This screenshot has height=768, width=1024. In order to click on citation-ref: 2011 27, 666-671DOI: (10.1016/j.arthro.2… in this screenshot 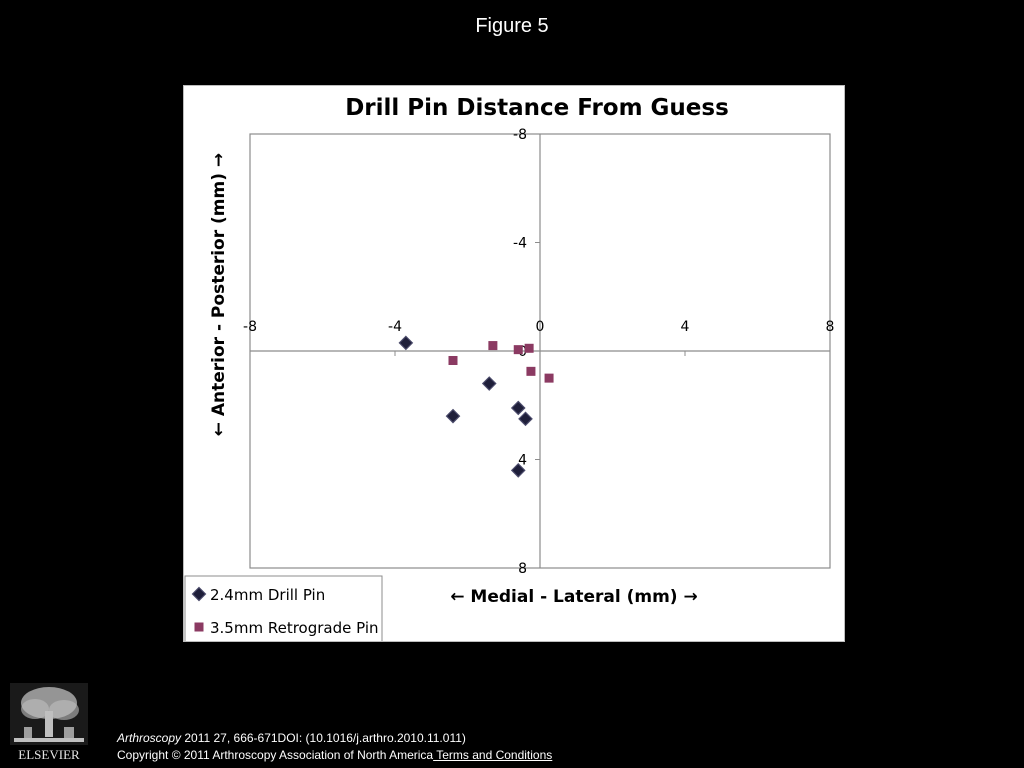, I will do `click(323, 738)`.